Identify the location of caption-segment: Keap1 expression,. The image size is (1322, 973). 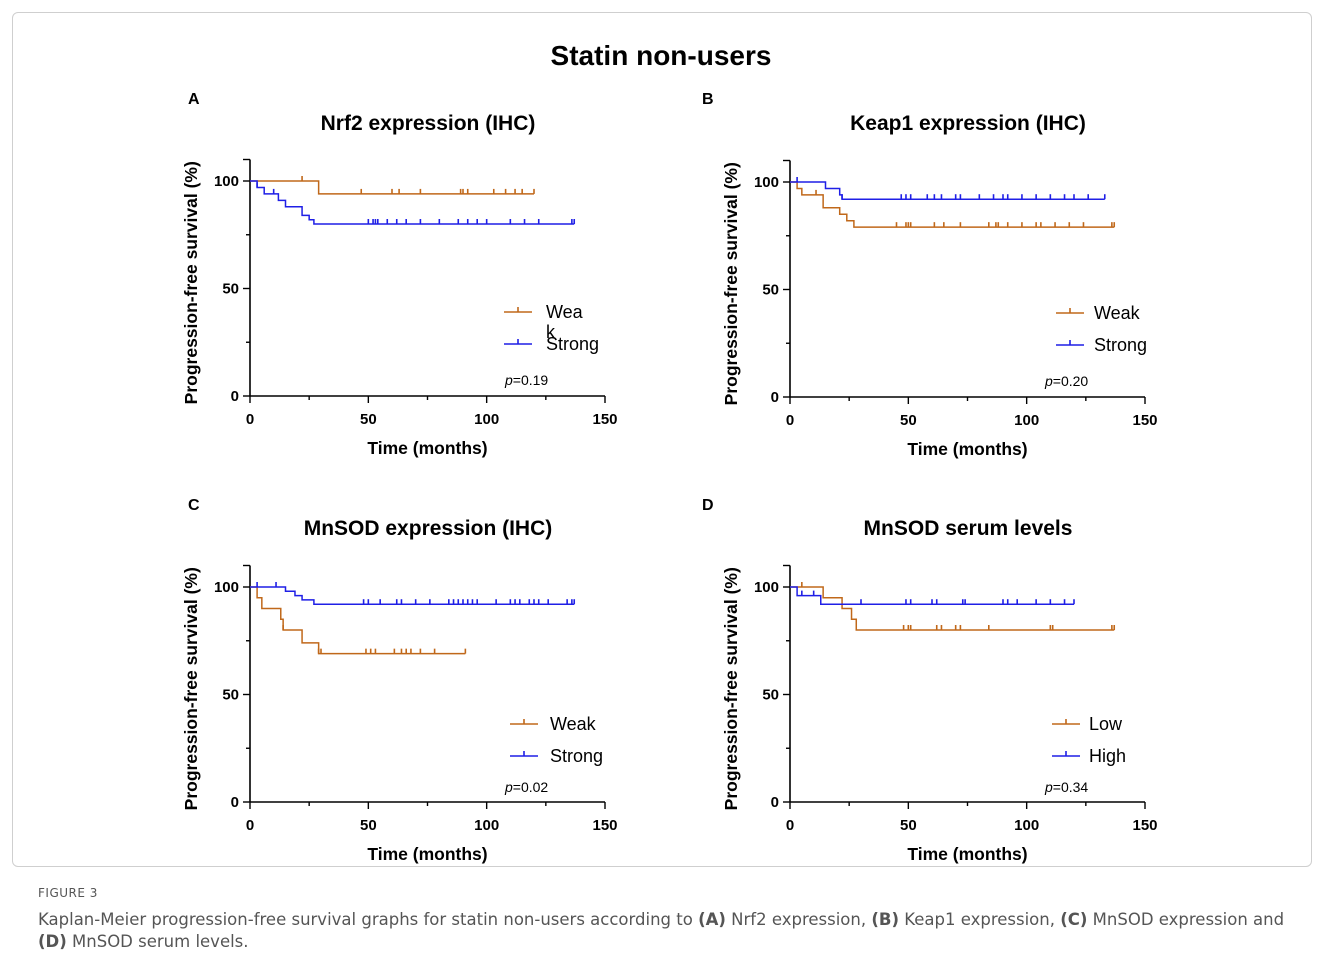
(980, 919).